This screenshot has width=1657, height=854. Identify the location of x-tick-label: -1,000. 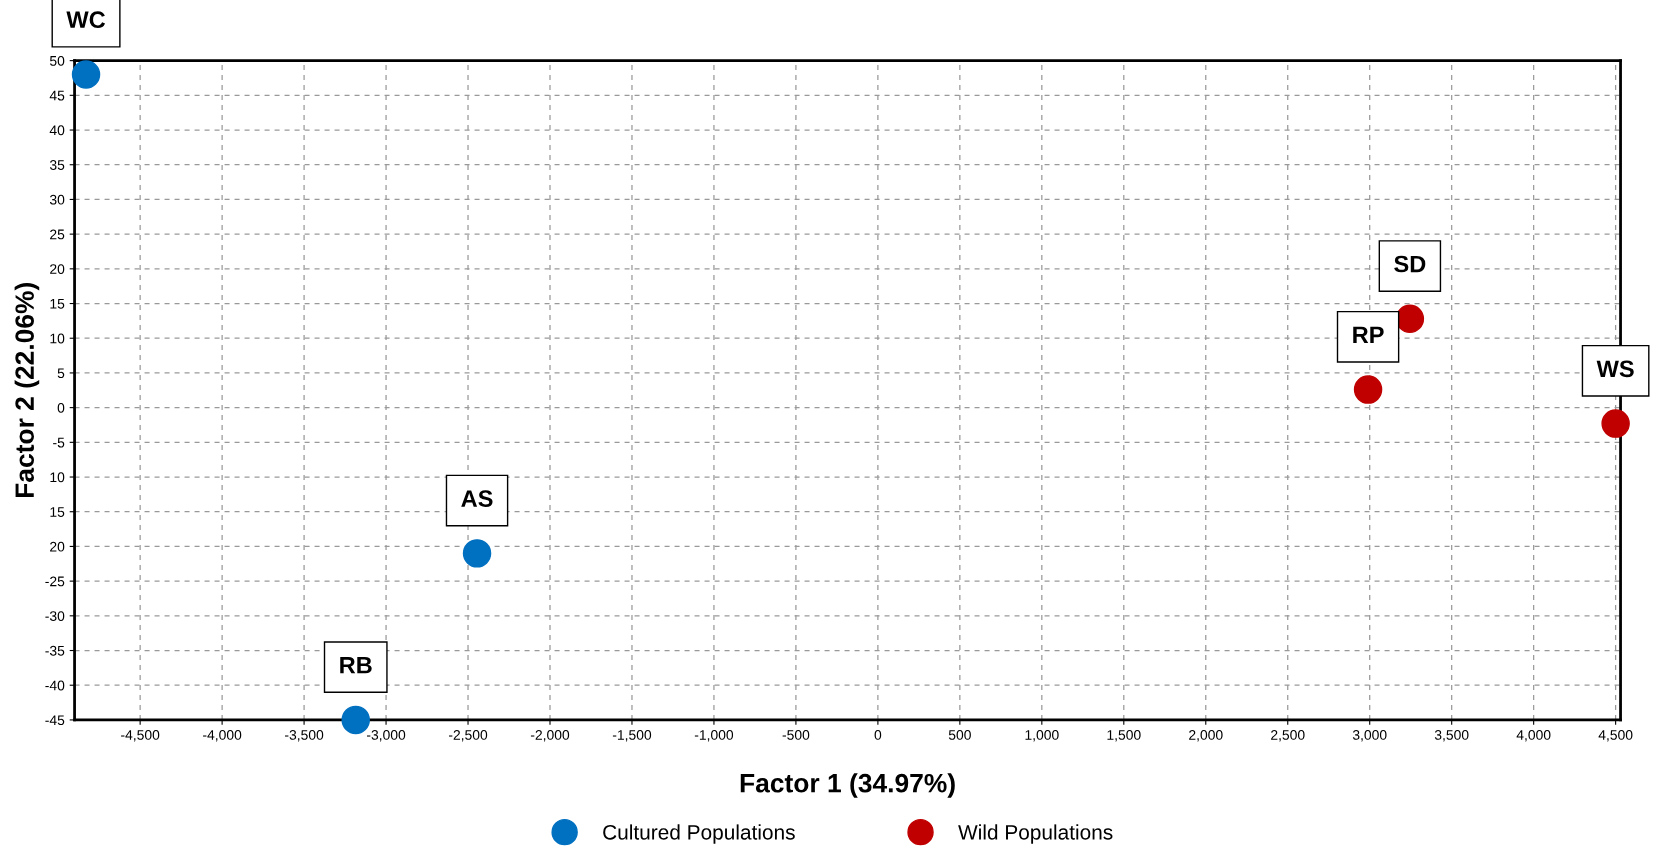
(714, 736).